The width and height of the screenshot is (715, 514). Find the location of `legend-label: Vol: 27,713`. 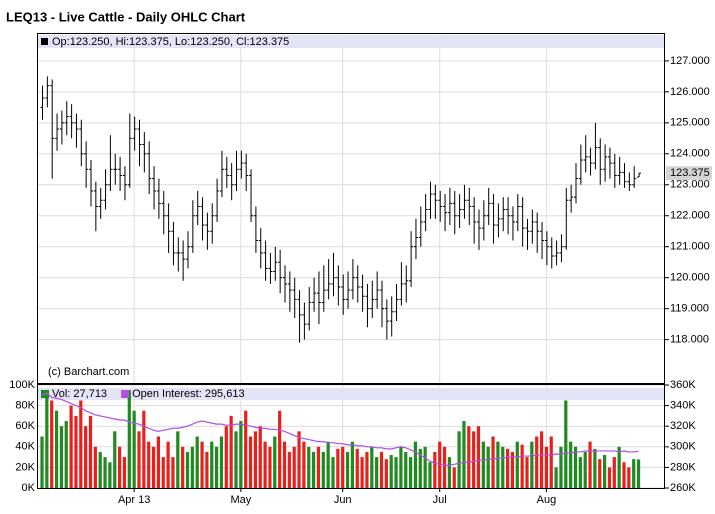

legend-label: Vol: 27,713 is located at coordinates (79, 394).